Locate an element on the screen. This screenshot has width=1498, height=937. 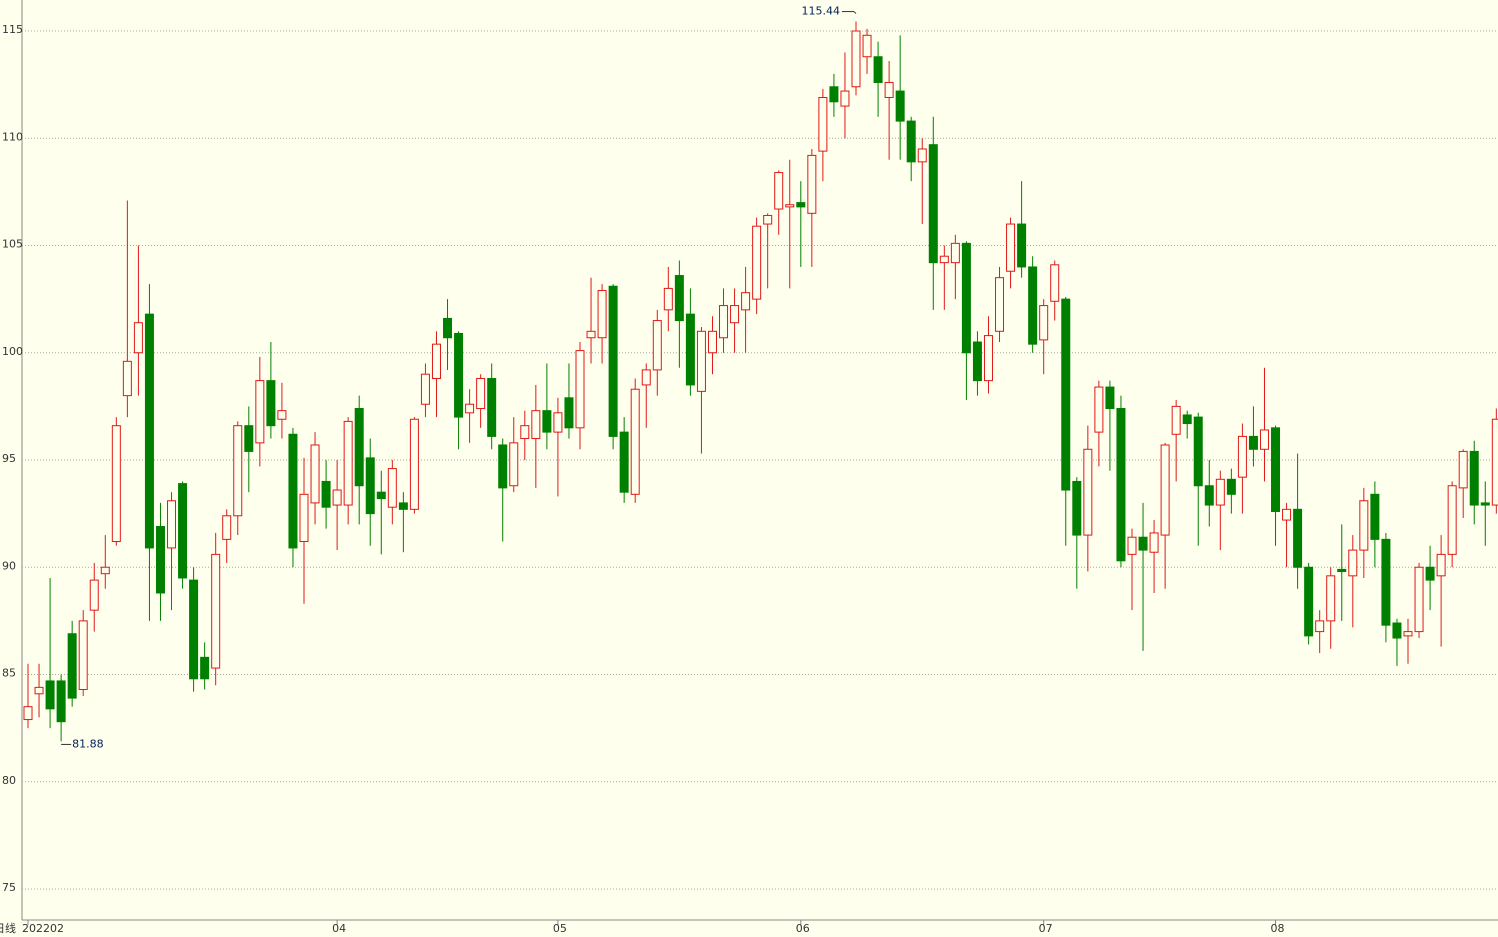
y-tick-label: 85 is located at coordinates (9, 673).